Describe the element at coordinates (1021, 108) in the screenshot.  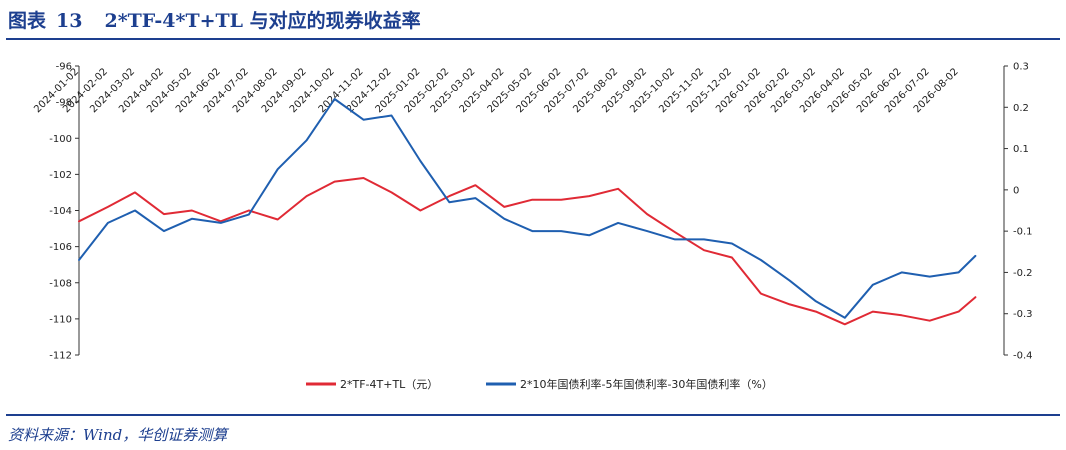
I see `y-right-tick-label: 0.2` at that location.